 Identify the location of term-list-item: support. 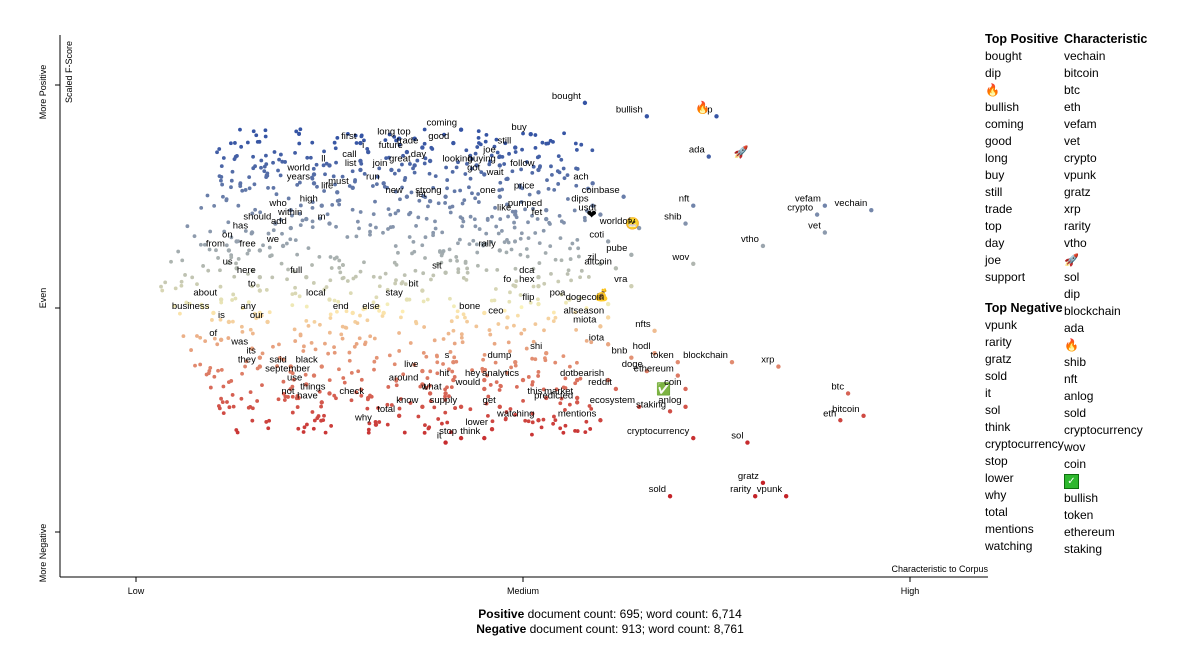
(1005, 277).